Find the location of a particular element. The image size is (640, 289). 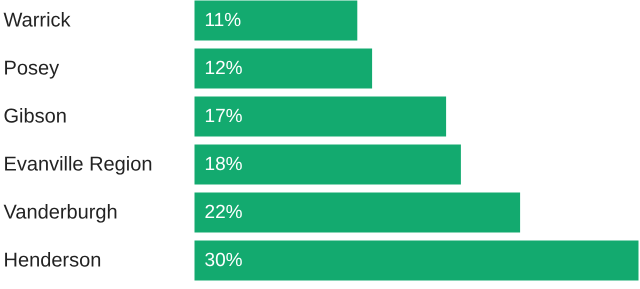

data-label: 12% is located at coordinates (223, 68).